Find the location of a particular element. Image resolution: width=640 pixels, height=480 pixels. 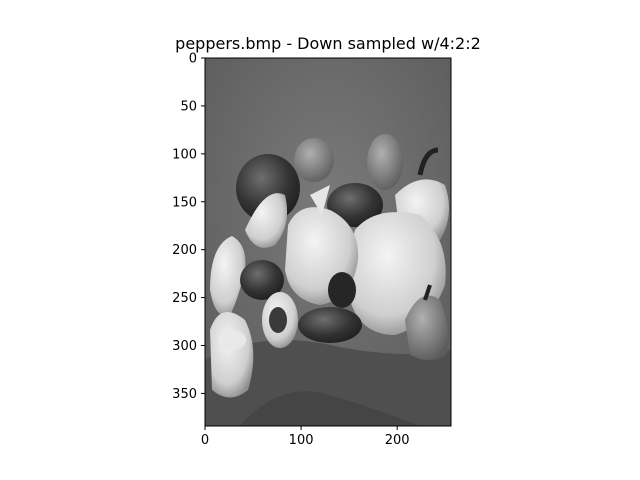

x-tick-label: 0 is located at coordinates (205, 440).